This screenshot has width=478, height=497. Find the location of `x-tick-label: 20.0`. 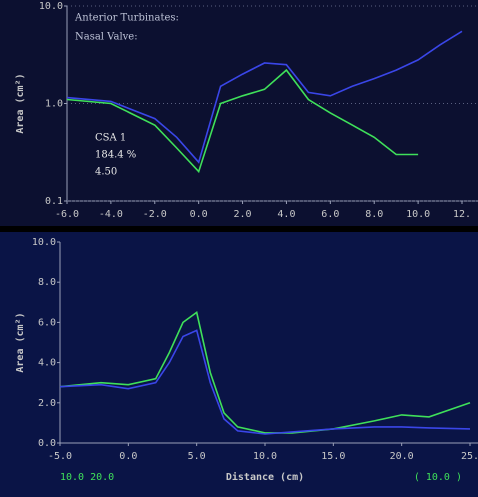

x-tick-label: 20.0 is located at coordinates (402, 456).